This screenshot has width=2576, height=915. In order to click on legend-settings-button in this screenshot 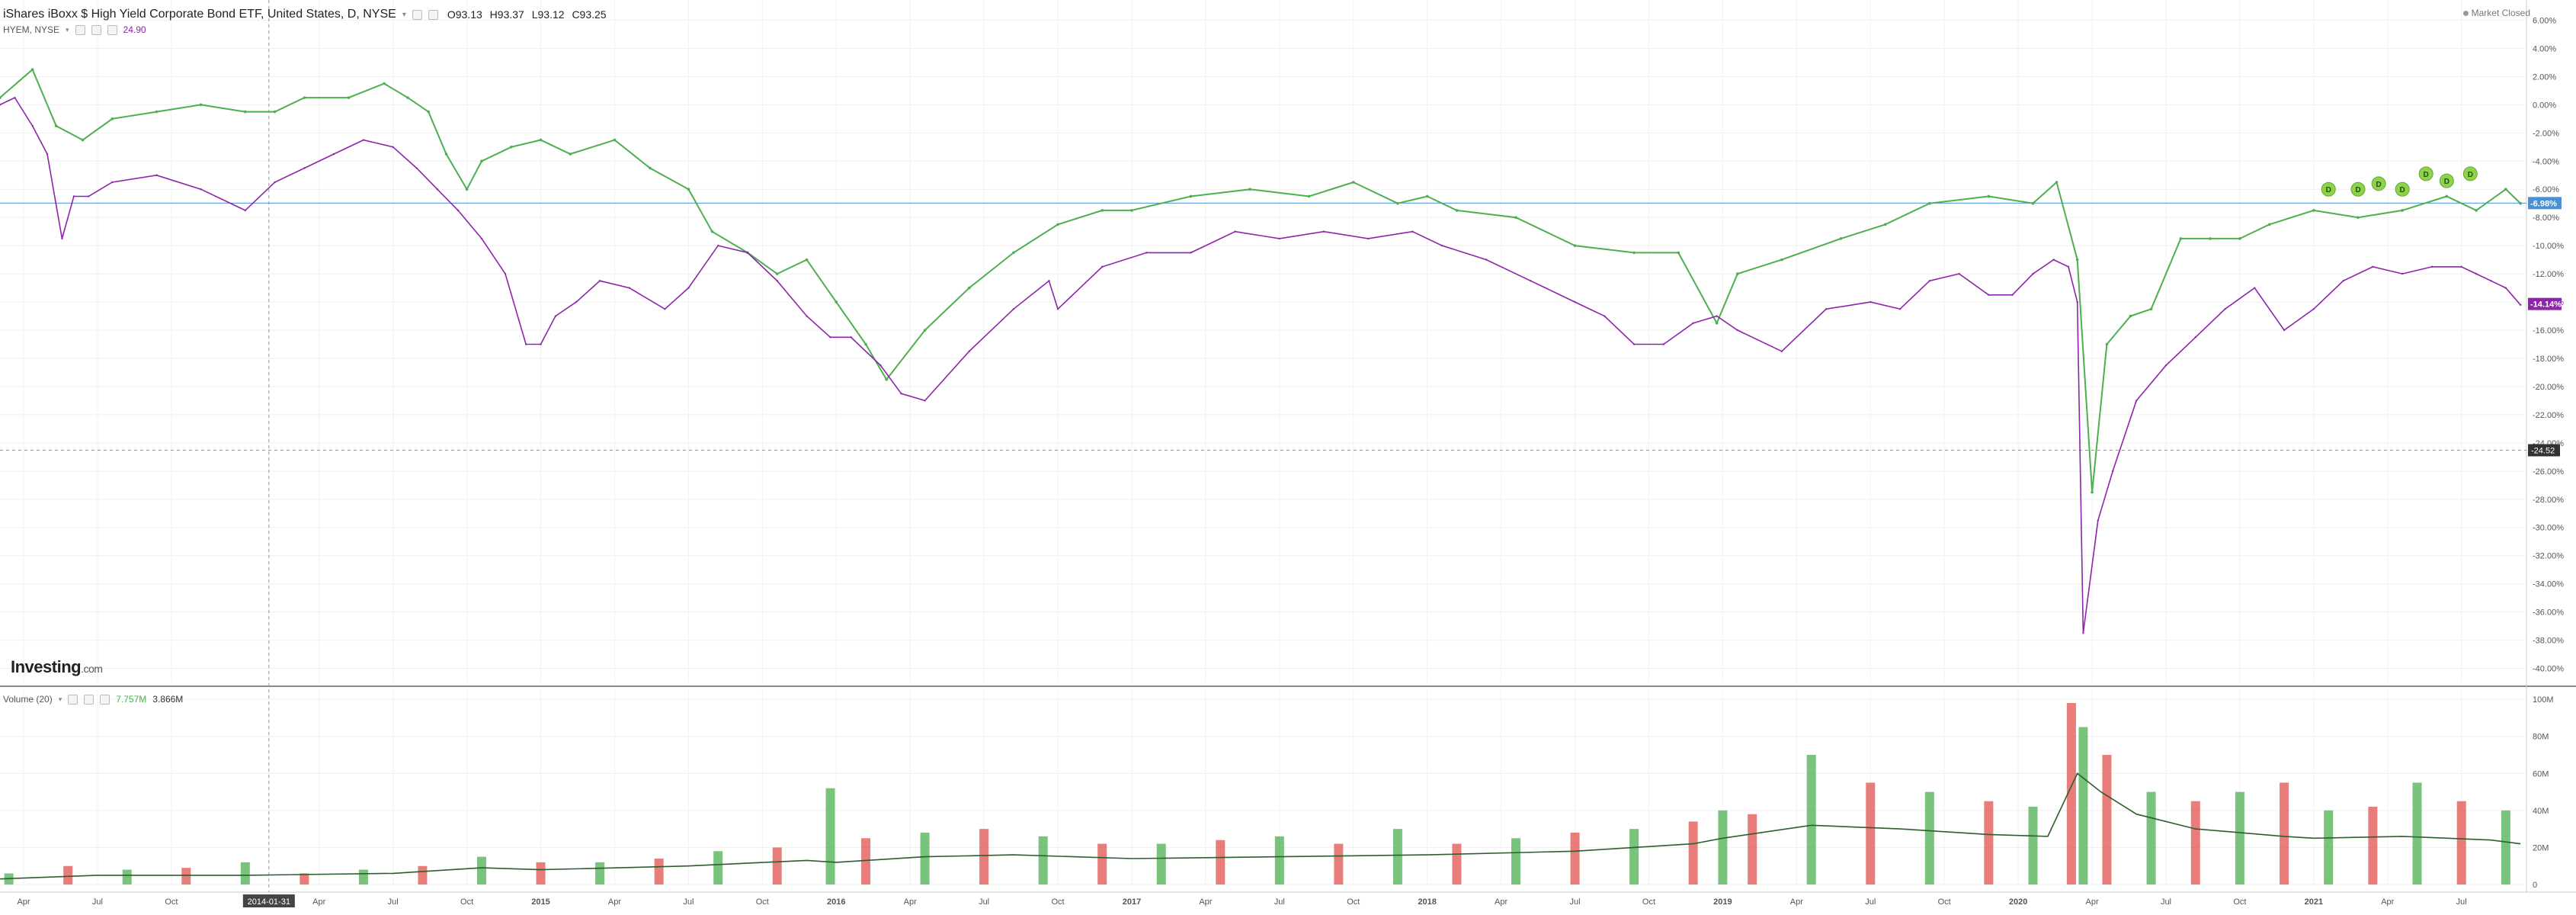, I will do `click(433, 14)`.